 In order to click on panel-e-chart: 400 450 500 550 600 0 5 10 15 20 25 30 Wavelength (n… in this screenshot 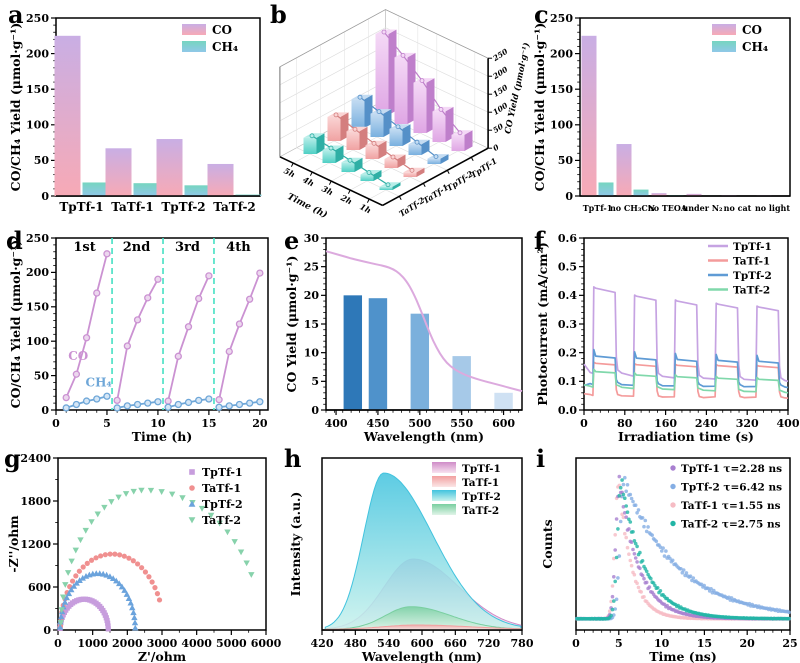, I will do `click(403, 338)`.